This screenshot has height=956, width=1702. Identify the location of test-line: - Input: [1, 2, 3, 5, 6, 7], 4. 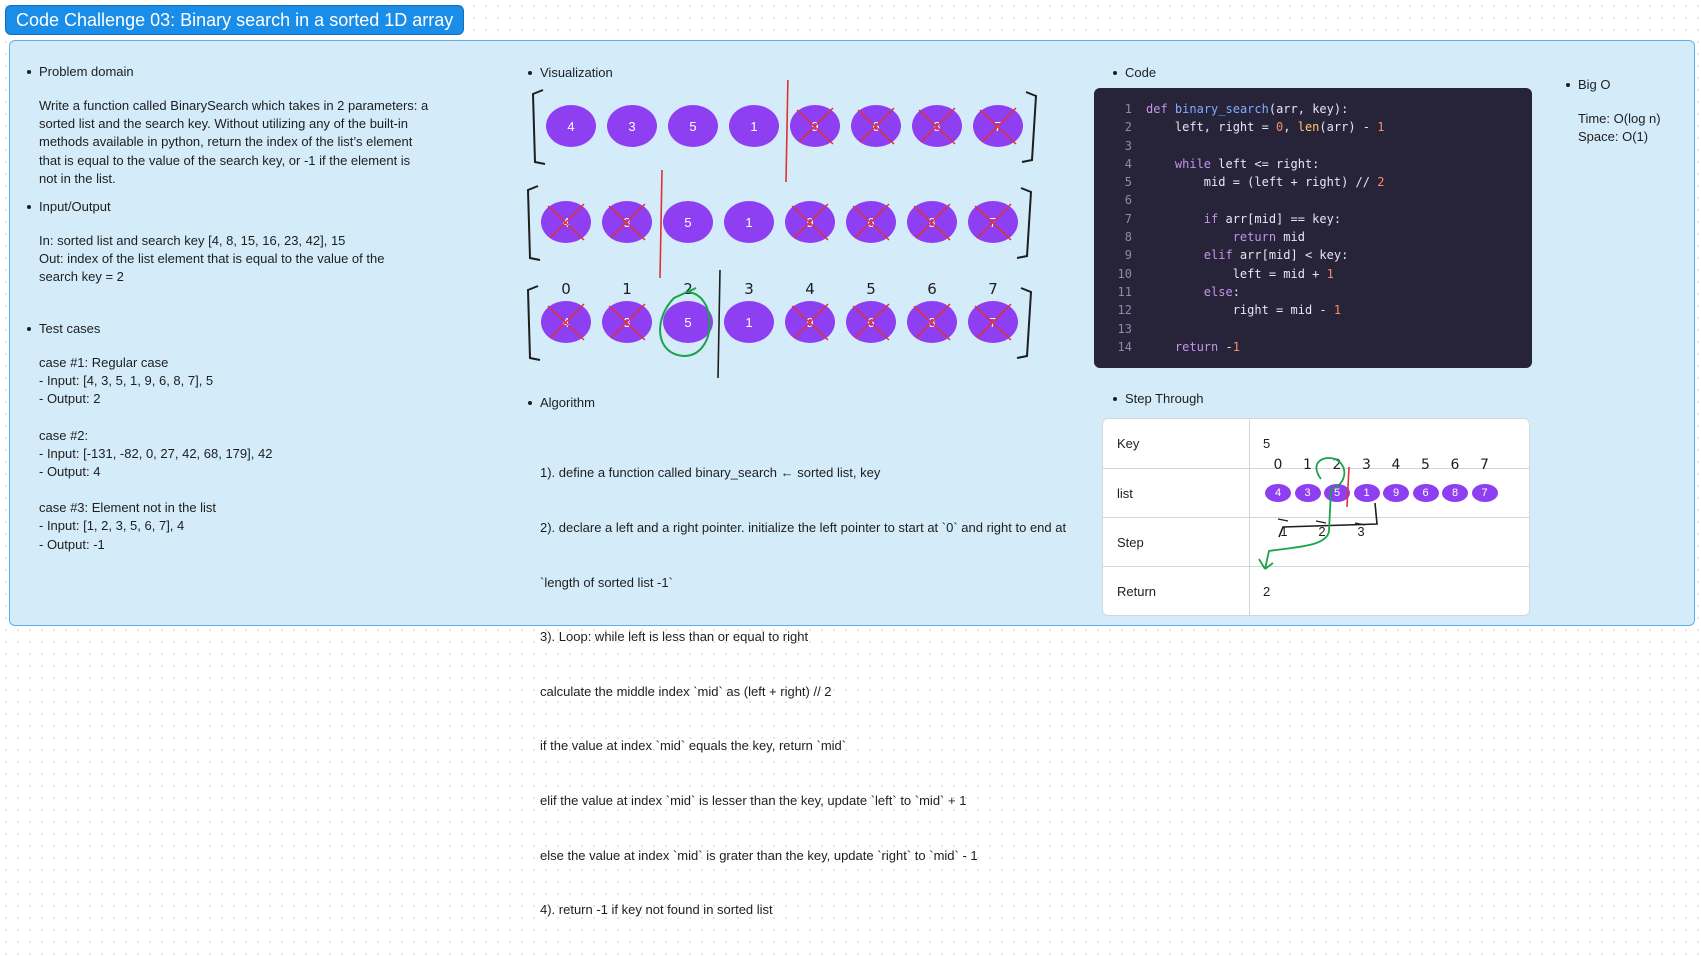
(112, 526).